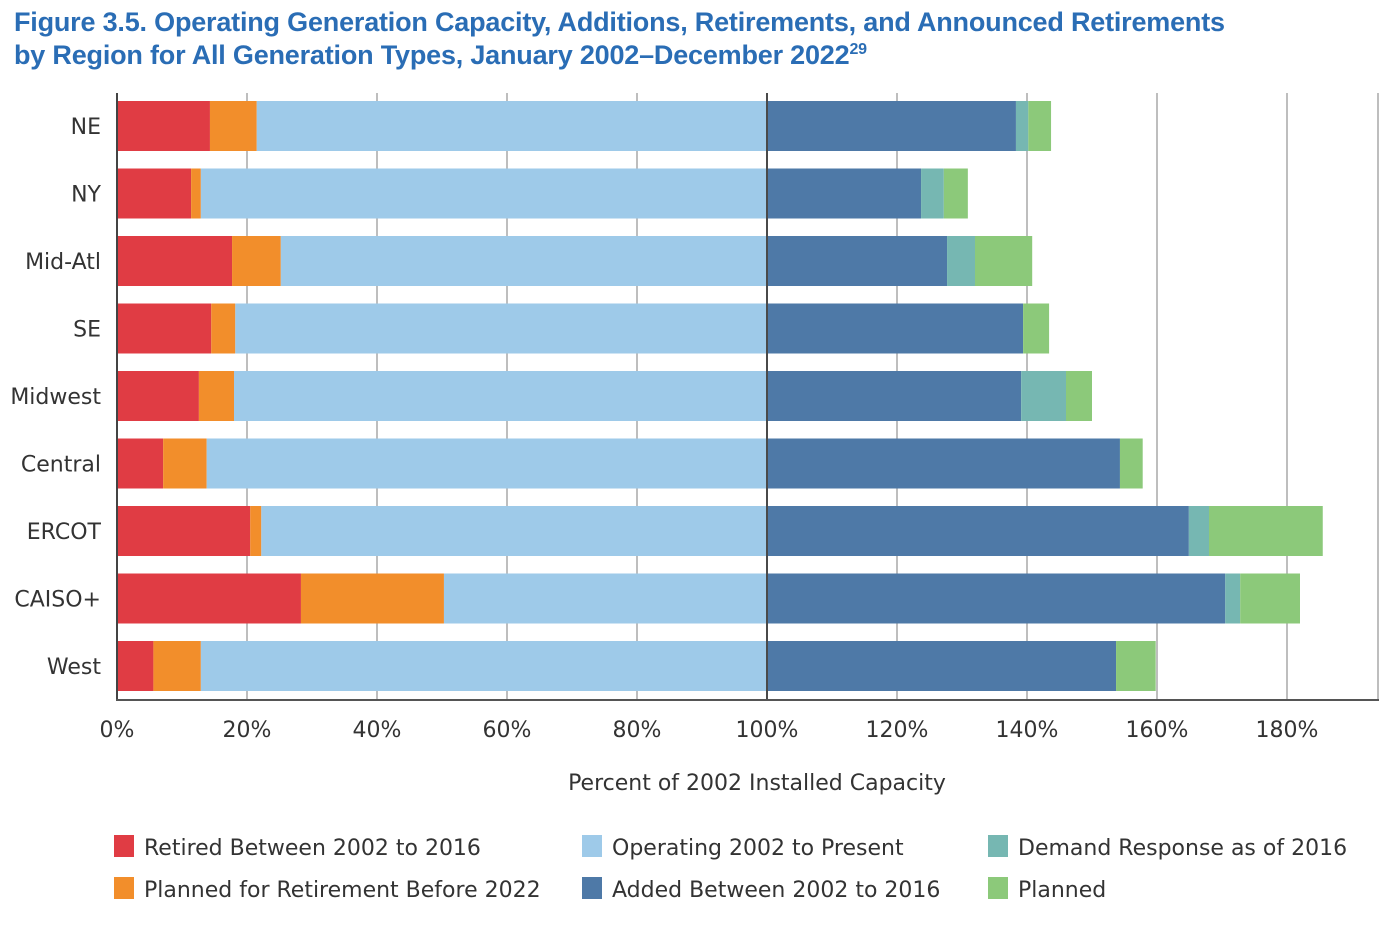 The image size is (1400, 938). I want to click on x-tick-label: 60%, so click(507, 730).